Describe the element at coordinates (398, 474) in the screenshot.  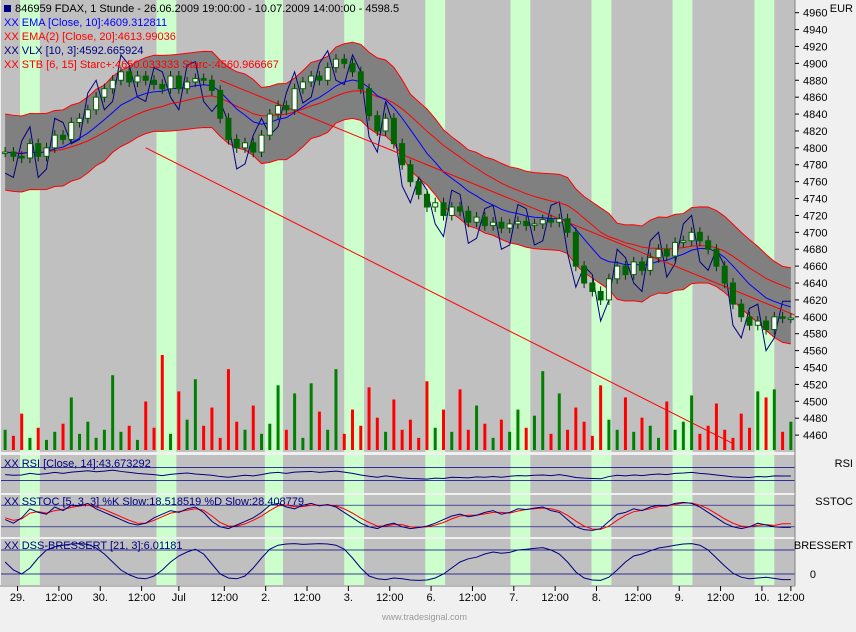
I see `rsi-line` at that location.